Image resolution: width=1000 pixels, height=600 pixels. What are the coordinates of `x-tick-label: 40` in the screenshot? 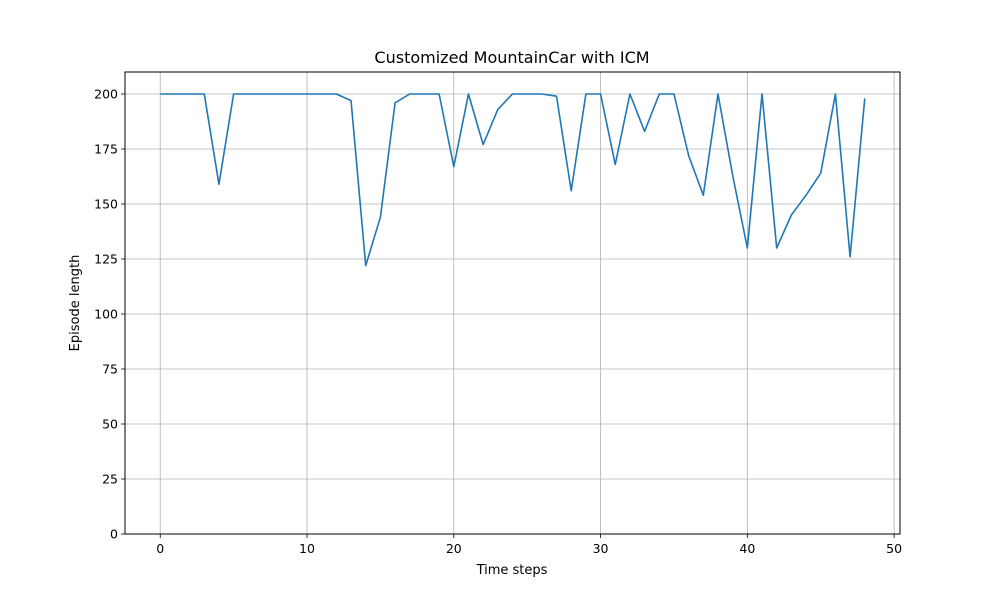 It's located at (747, 548).